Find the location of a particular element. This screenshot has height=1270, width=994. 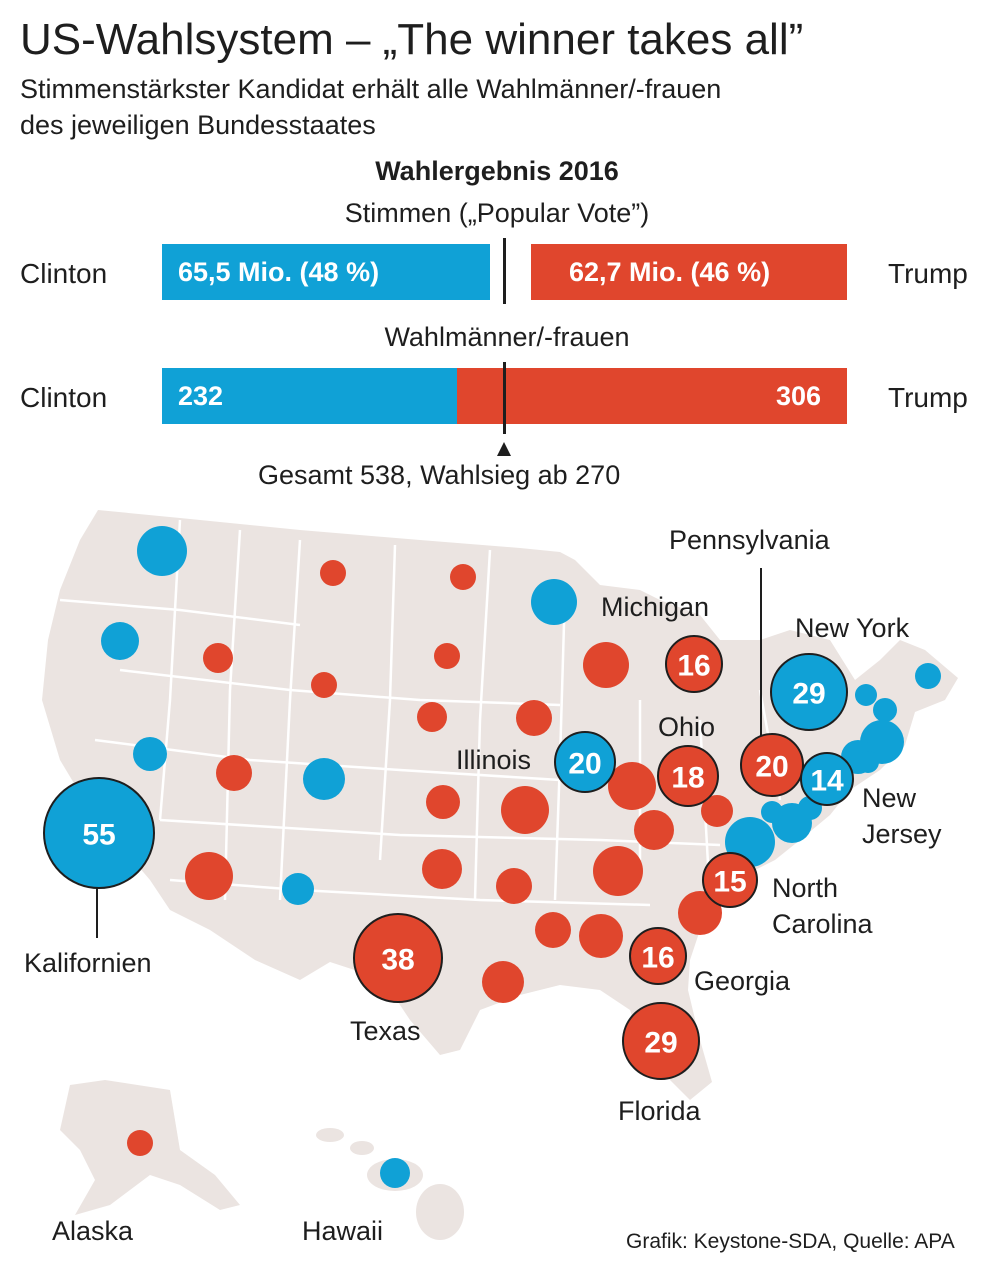

electoral-clinton-name: Clinton is located at coordinates (64, 397).